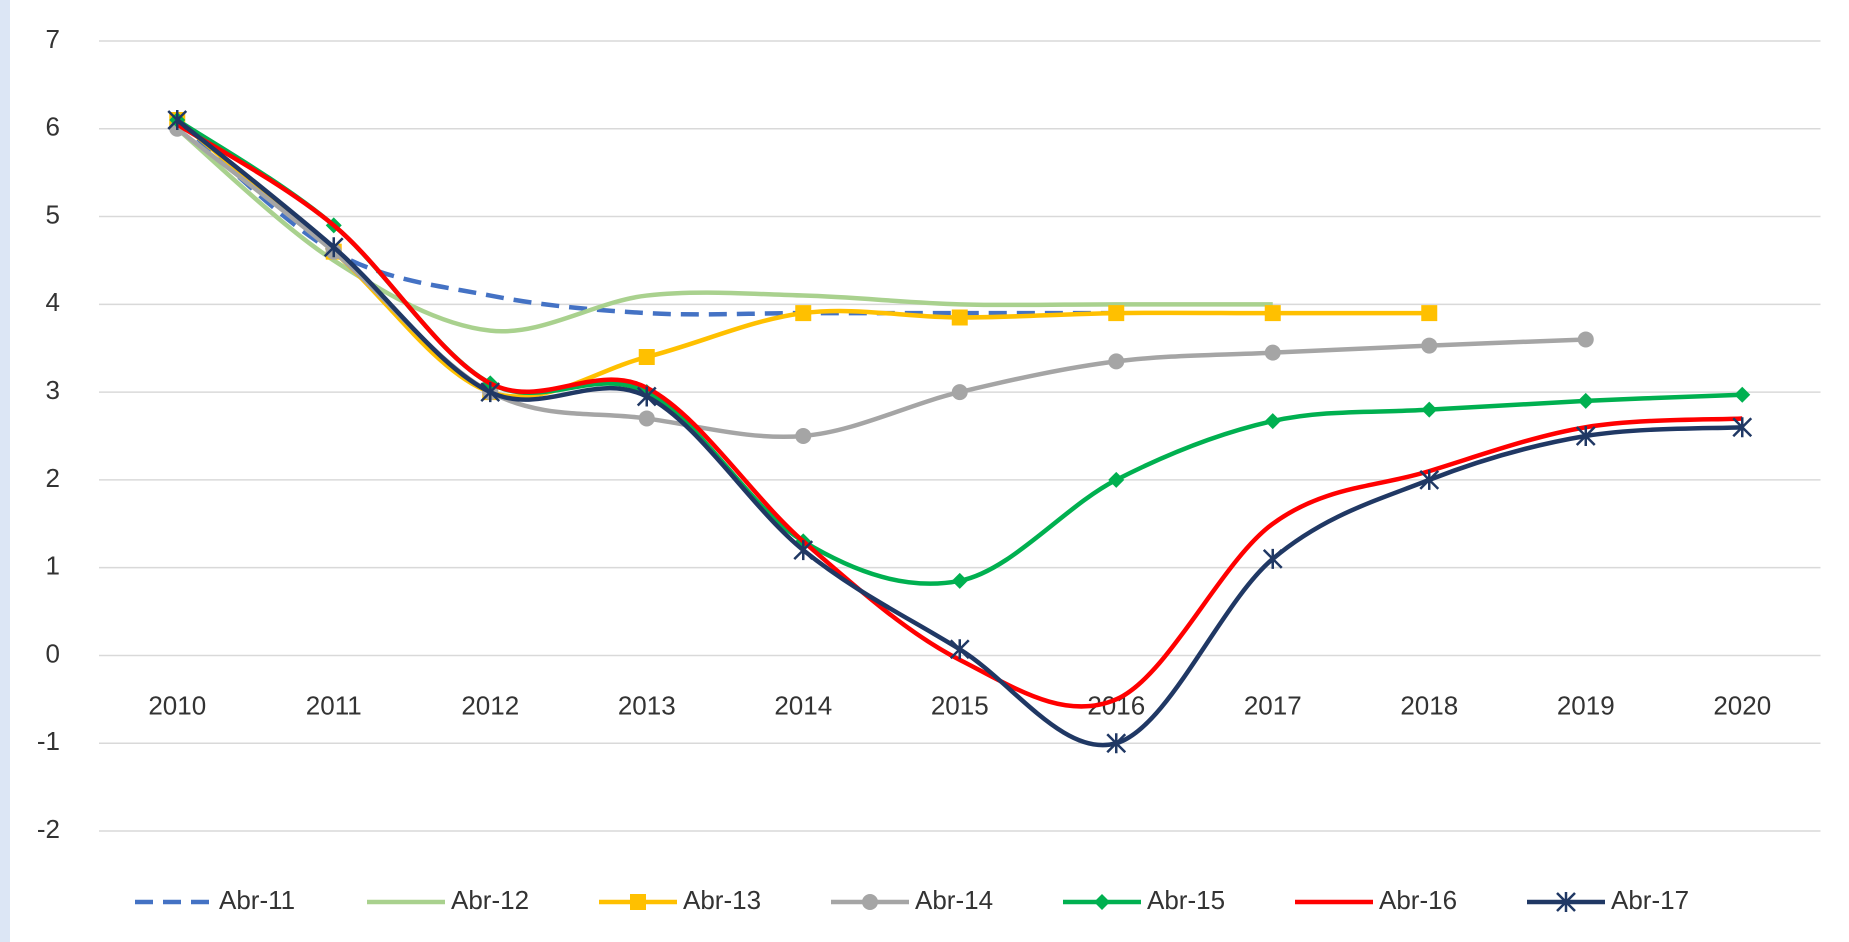  Describe the element at coordinates (53, 566) in the screenshot. I see `y-tick-label: 1` at that location.